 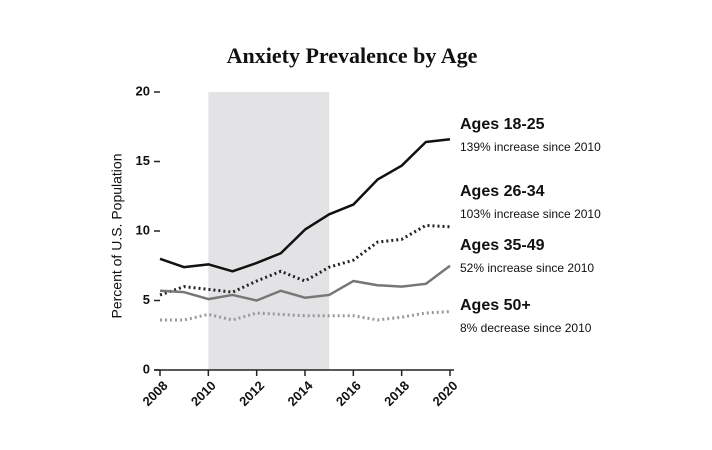 What do you see at coordinates (530, 214) in the screenshot?
I see `legend-note: 103% increase since 2010` at bounding box center [530, 214].